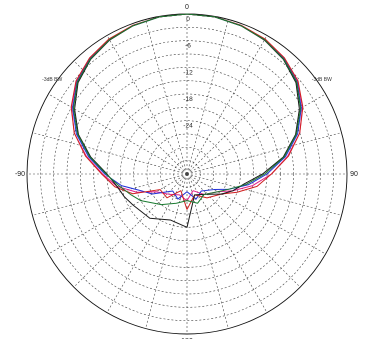  Describe the element at coordinates (188, 99) in the screenshot. I see `radial-tick-label: -18` at that location.